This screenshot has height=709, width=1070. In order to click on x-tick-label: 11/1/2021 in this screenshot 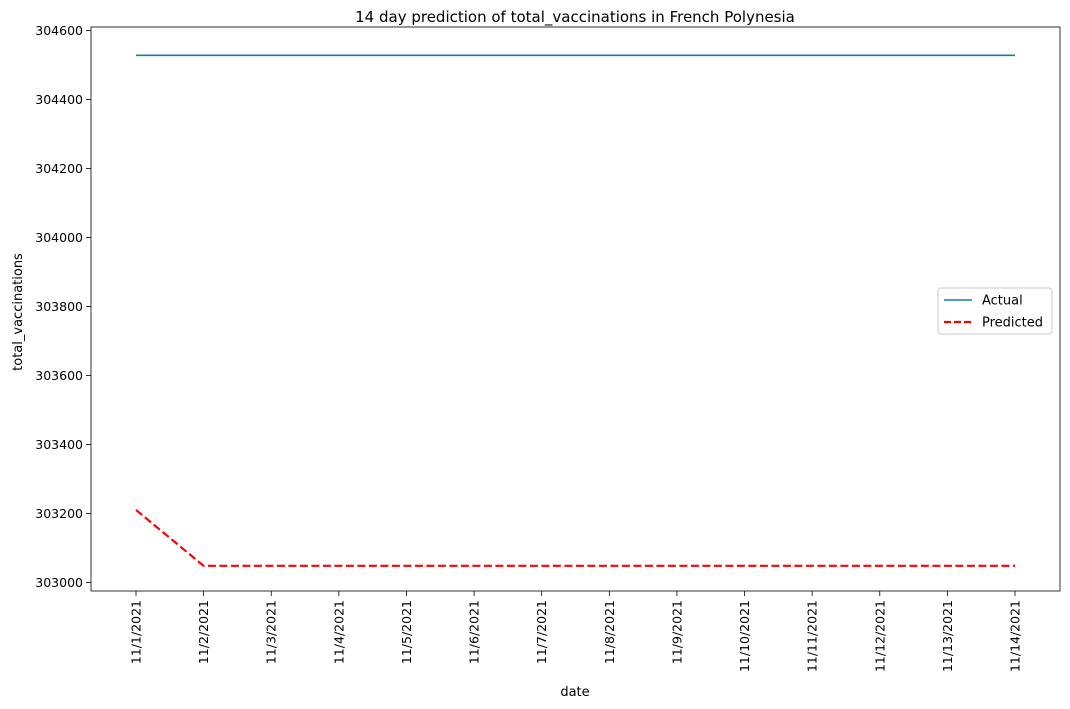, I will do `click(136, 632)`.